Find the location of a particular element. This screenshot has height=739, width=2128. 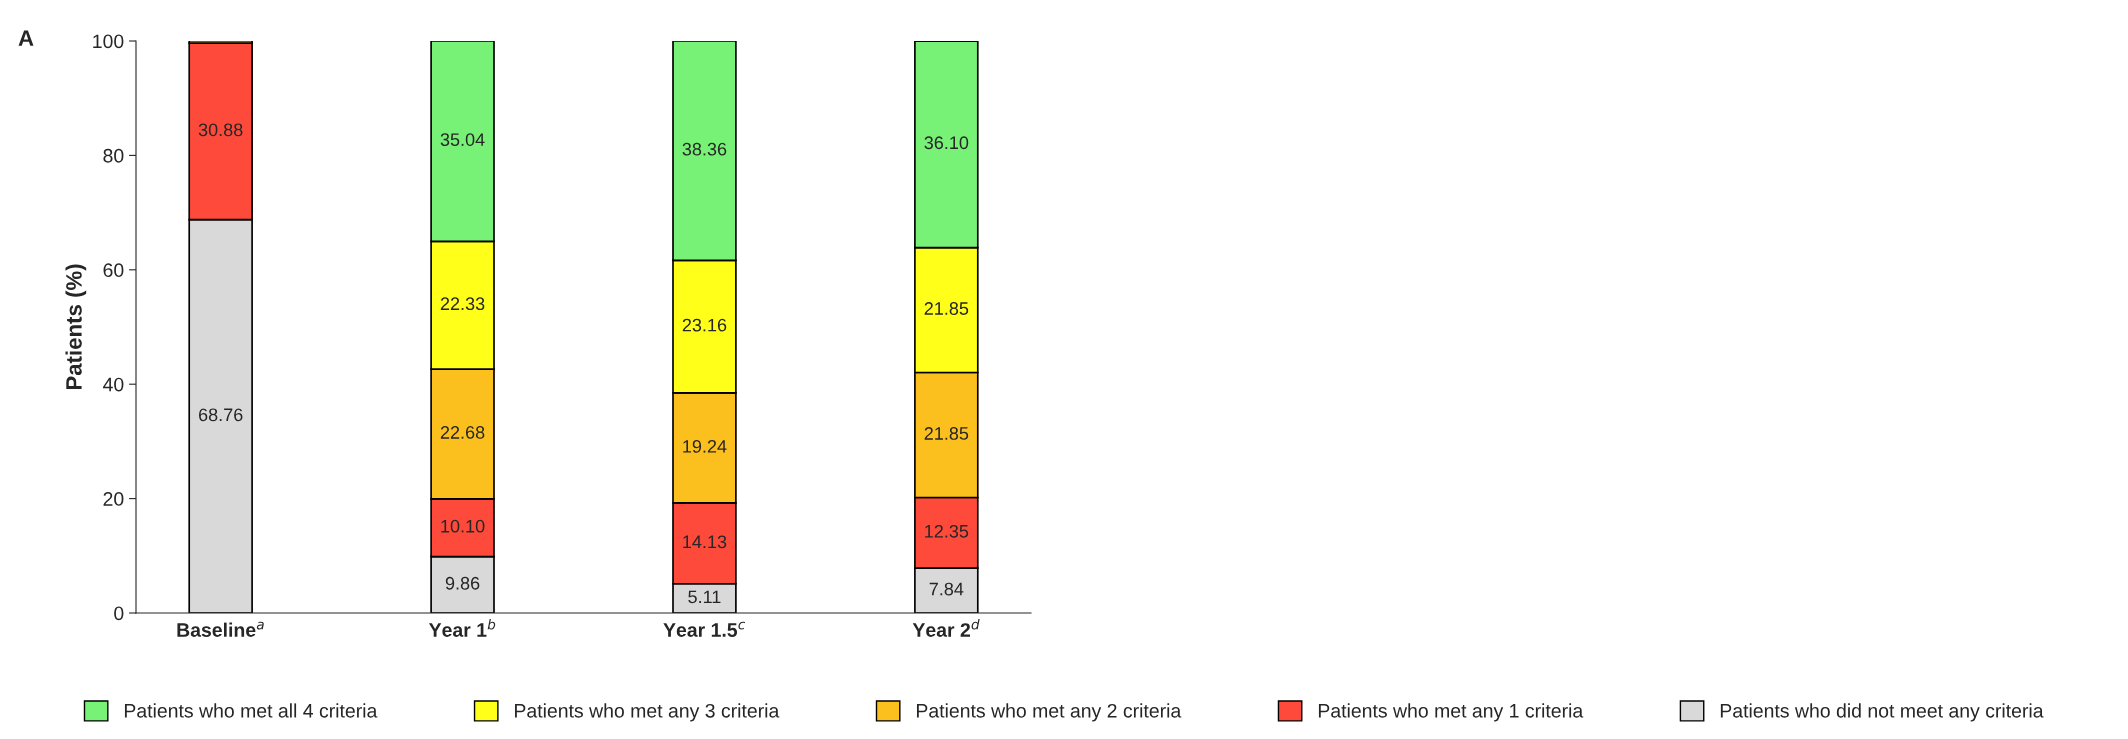

text: A is located at coordinates (26, 38).